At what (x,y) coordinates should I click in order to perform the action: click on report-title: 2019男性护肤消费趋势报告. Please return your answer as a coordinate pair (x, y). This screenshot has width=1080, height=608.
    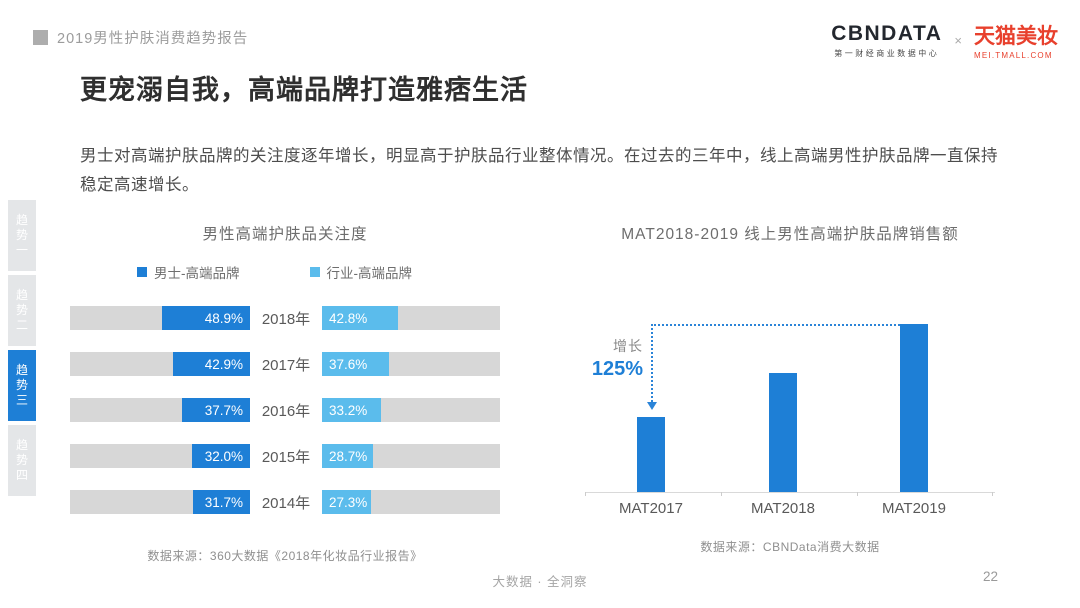
    Looking at the image, I should click on (153, 39).